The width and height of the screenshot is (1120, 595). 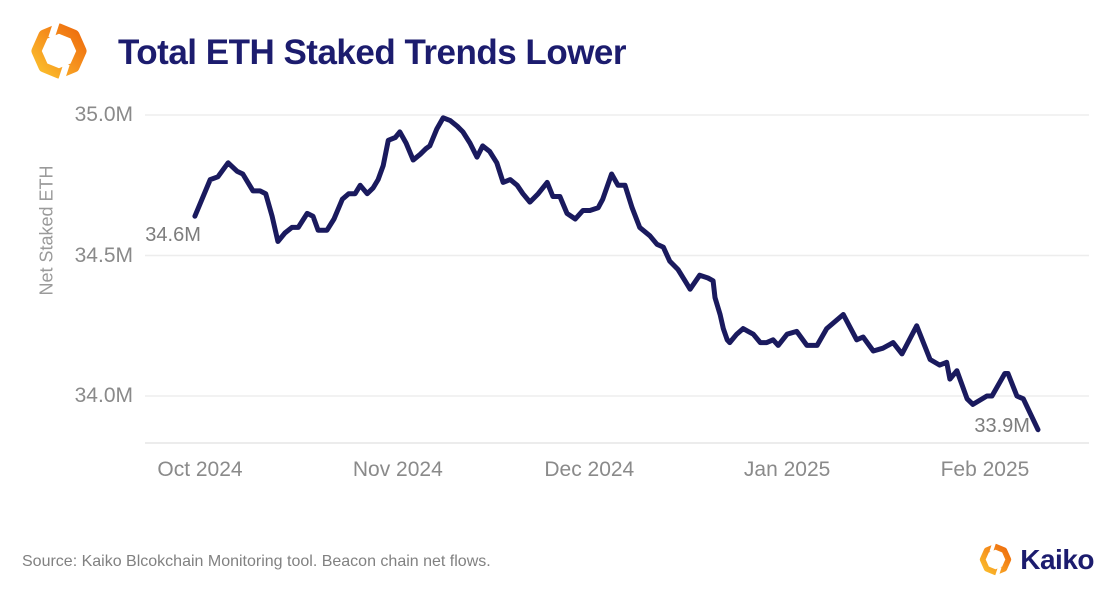 I want to click on y-tick-label: 34.5M, so click(x=103, y=255).